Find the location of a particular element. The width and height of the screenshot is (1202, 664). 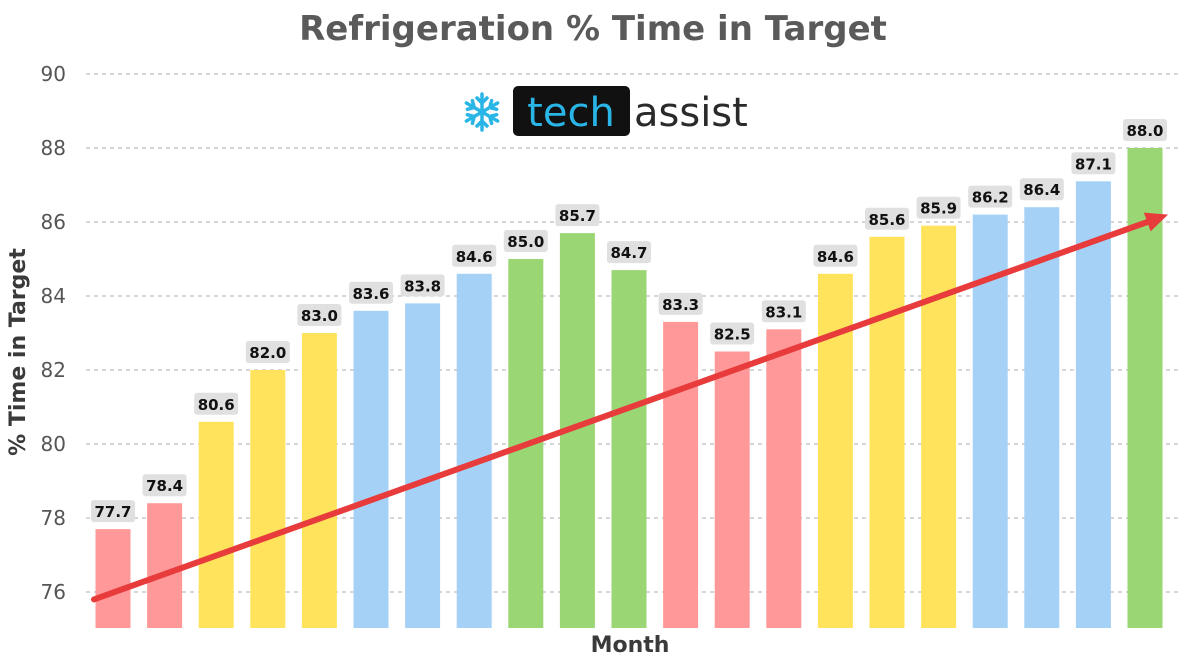

data-label: 85.9 is located at coordinates (938, 207).